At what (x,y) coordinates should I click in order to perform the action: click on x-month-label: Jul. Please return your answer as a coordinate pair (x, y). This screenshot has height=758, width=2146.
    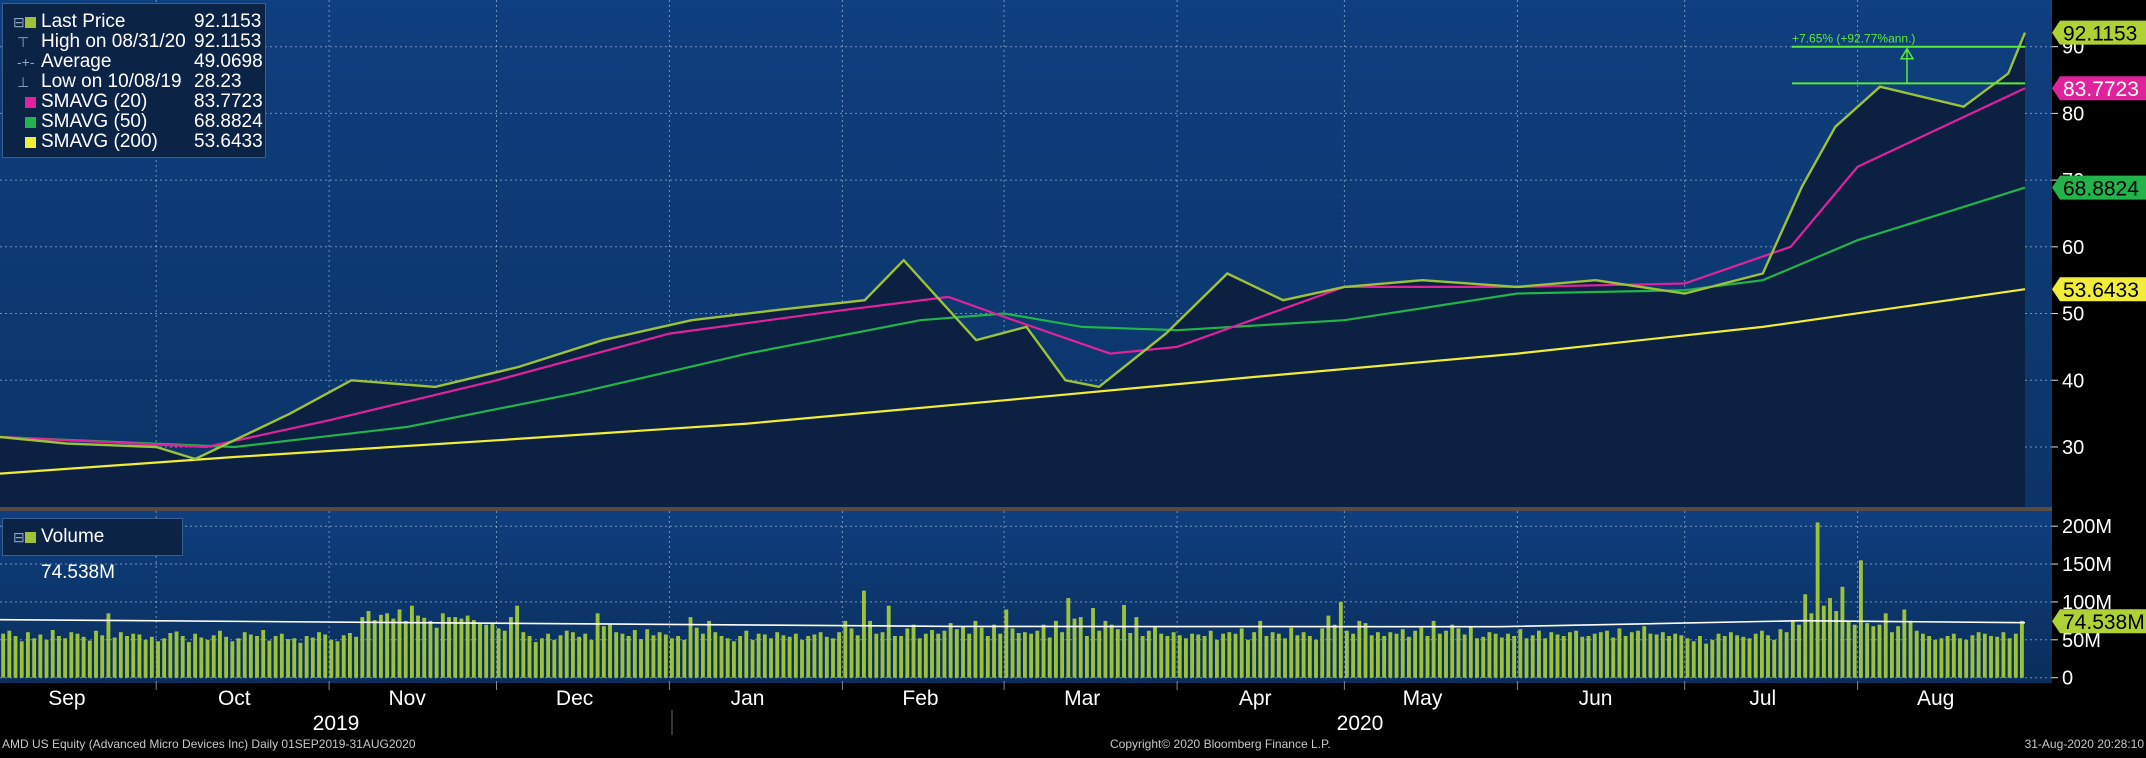
    Looking at the image, I should click on (1762, 698).